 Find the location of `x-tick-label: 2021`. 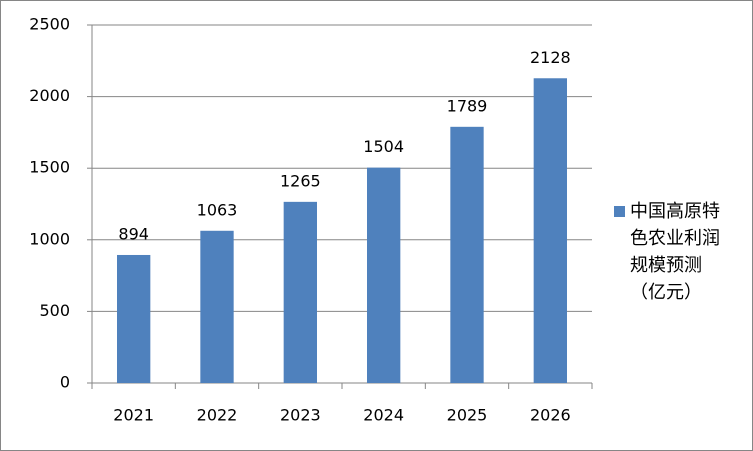

x-tick-label: 2021 is located at coordinates (133, 415).